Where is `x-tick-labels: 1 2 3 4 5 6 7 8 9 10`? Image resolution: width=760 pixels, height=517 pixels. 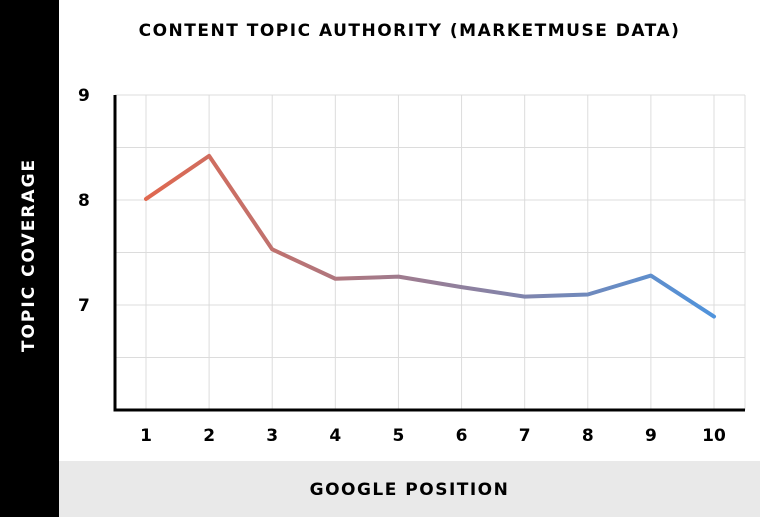
x-tick-labels: 1 2 3 4 5 6 7 8 9 10 is located at coordinates (433, 436).